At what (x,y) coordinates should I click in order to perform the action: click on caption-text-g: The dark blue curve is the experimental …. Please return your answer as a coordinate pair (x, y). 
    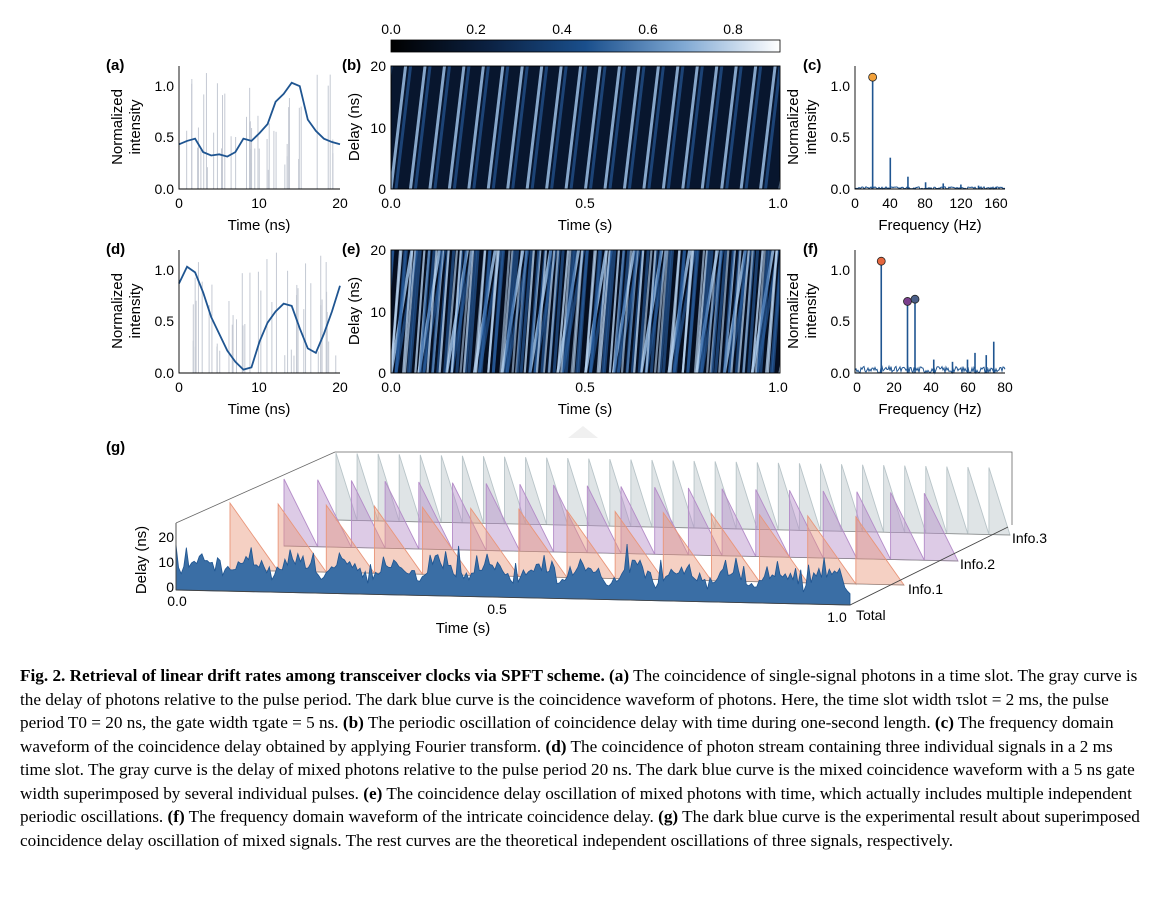
    Looking at the image, I should click on (580, 828).